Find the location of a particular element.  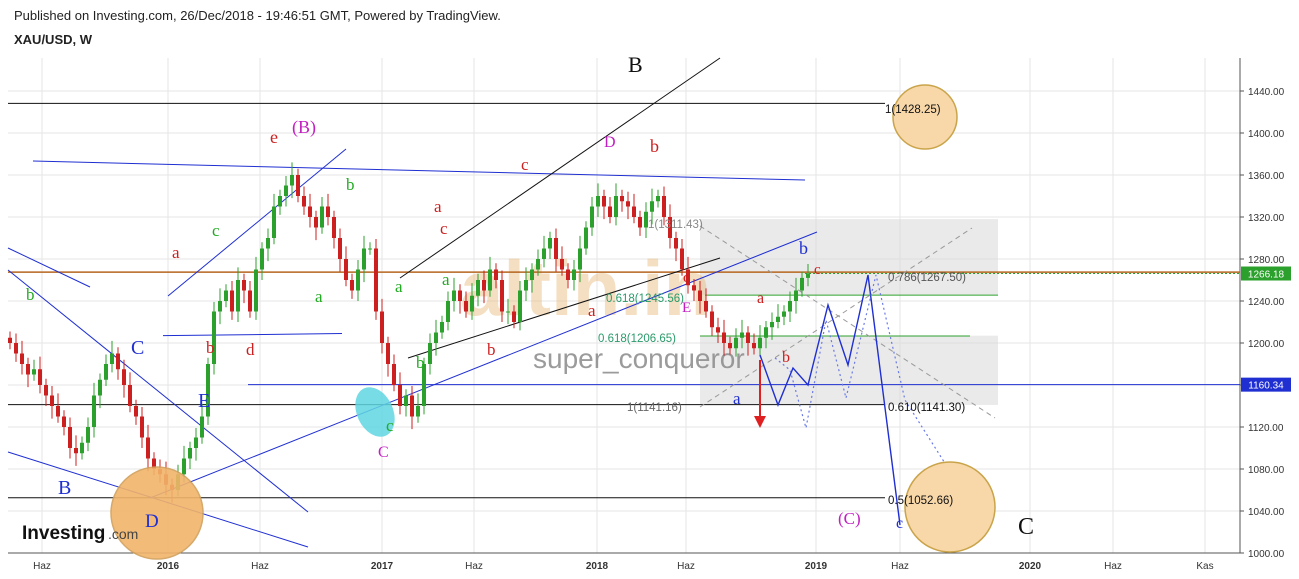

symbol-title: XAU/USD, W is located at coordinates (53, 39).